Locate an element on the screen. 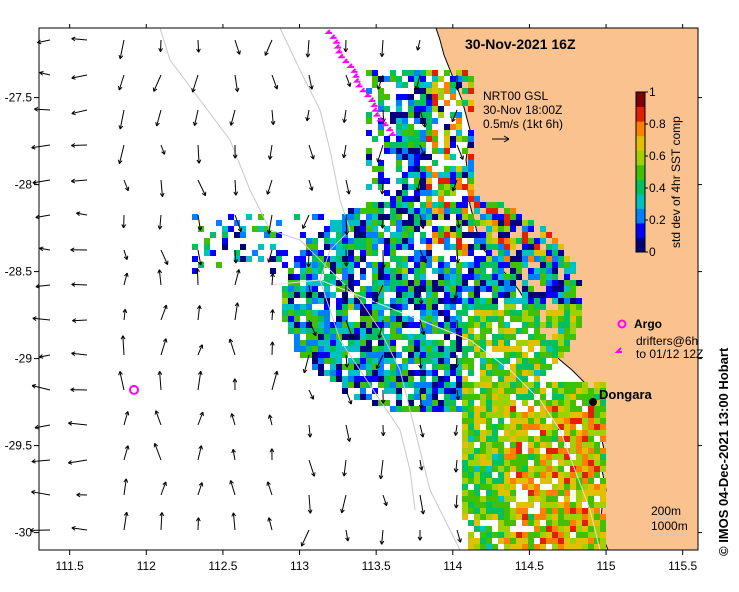 The height and width of the screenshot is (592, 739). colorbar-label: std dev of 4hr SST comp is located at coordinates (676, 182).